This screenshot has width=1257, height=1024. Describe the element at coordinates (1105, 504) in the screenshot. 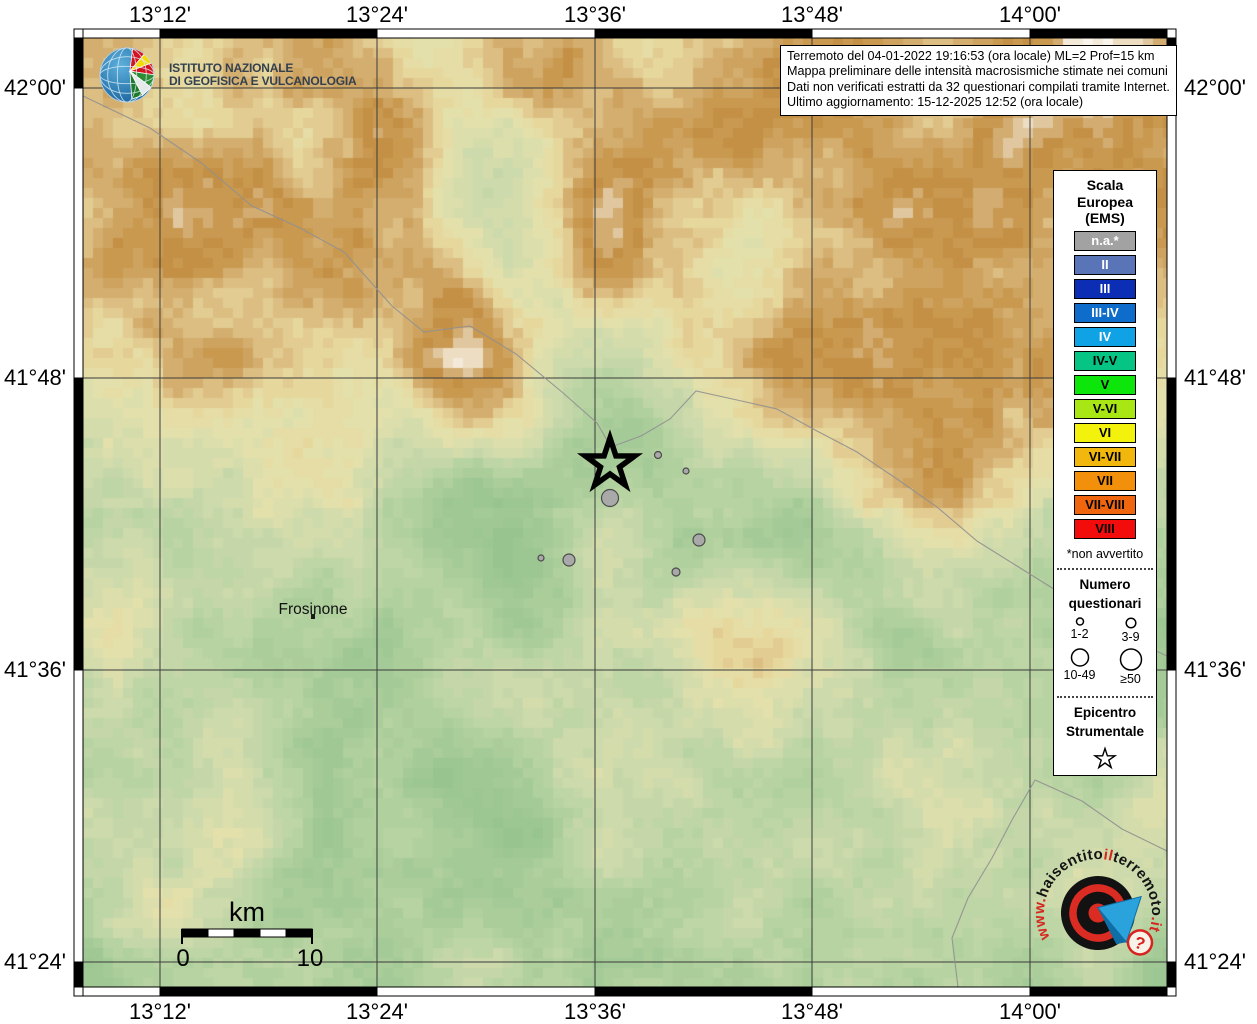

I see `legend-swatch-vii-viii: VII-VIII` at that location.